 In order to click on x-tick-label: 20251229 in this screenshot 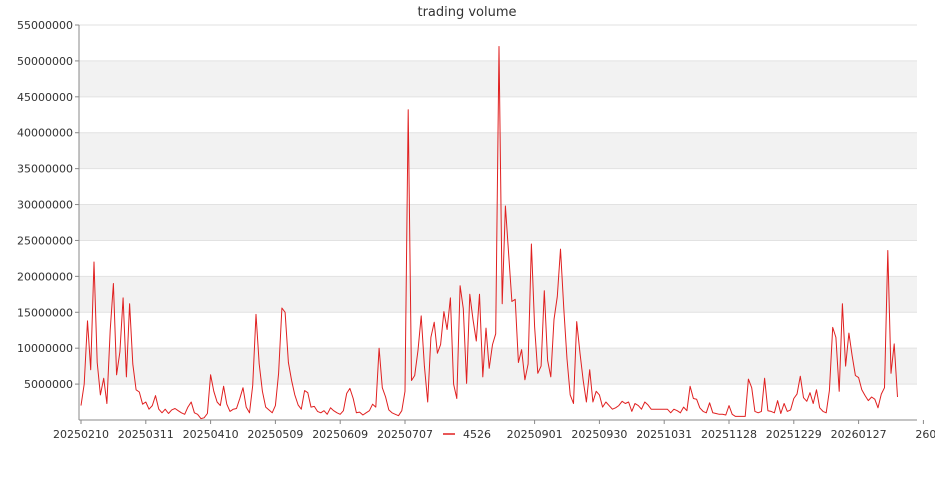, I will do `click(794, 434)`.